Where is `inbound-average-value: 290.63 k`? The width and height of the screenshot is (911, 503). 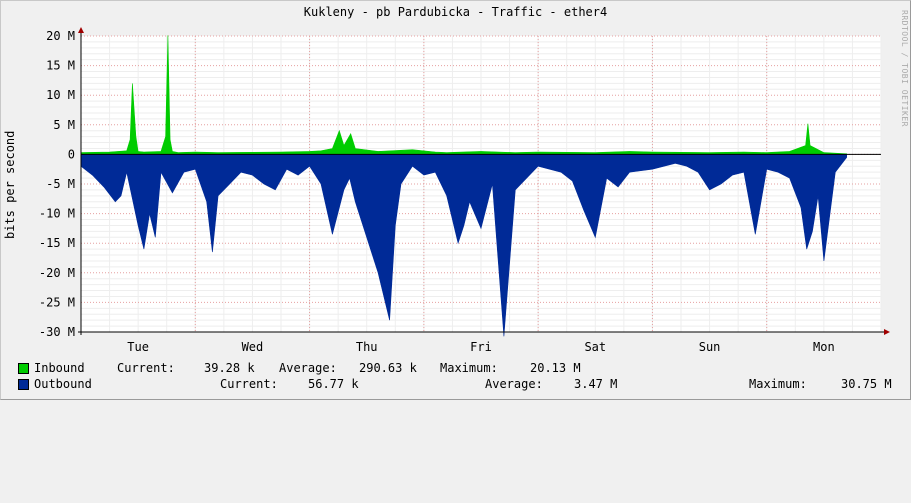 inbound-average-value: 290.63 k is located at coordinates (388, 368).